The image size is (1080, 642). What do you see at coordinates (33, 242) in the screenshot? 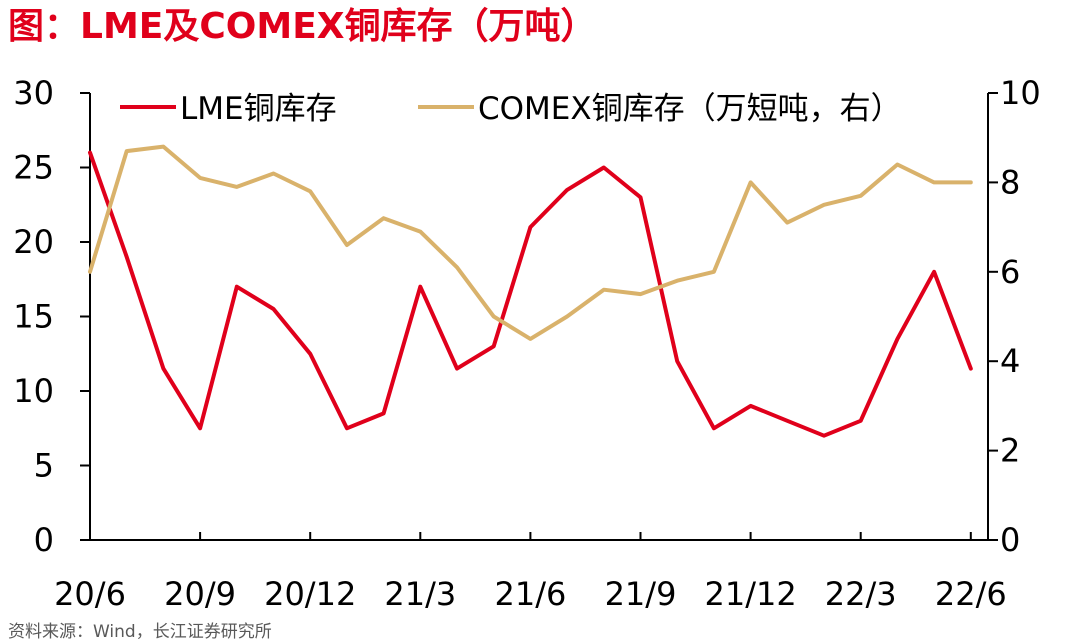
I see `left-tick-label: 20` at bounding box center [33, 242].